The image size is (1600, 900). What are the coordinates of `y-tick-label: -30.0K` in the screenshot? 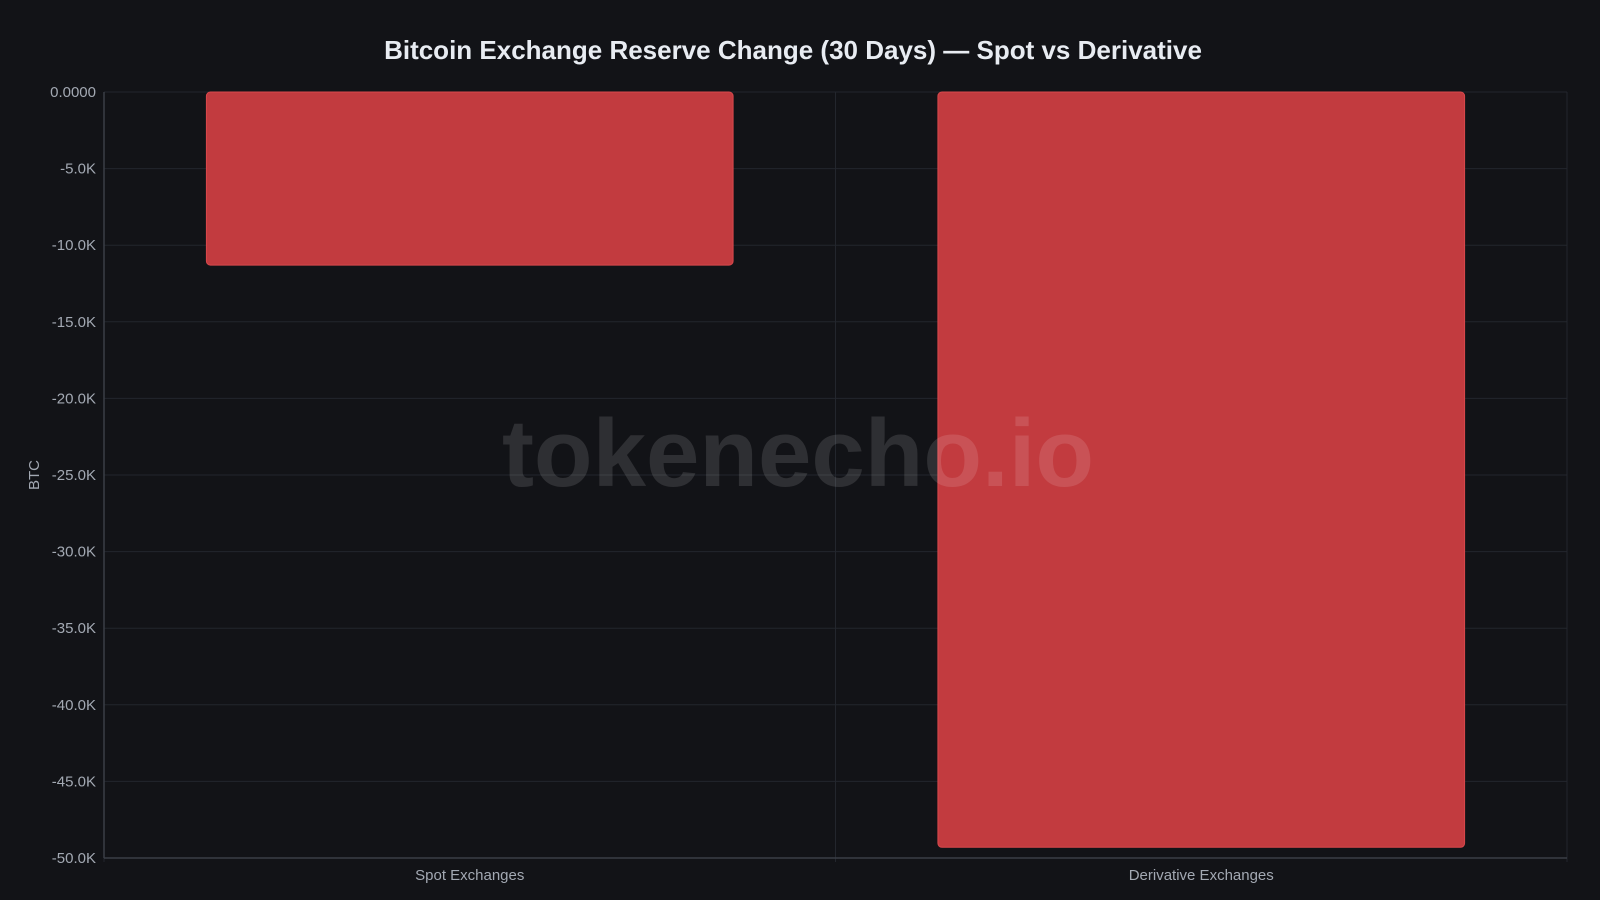 It's located at (74, 552).